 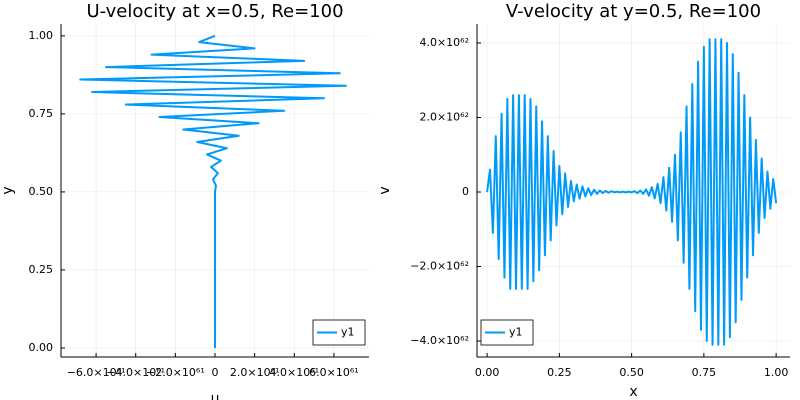 What do you see at coordinates (214, 11) in the screenshot?
I see `subplot-title: U-velocity at x=0.5, Re=100` at bounding box center [214, 11].